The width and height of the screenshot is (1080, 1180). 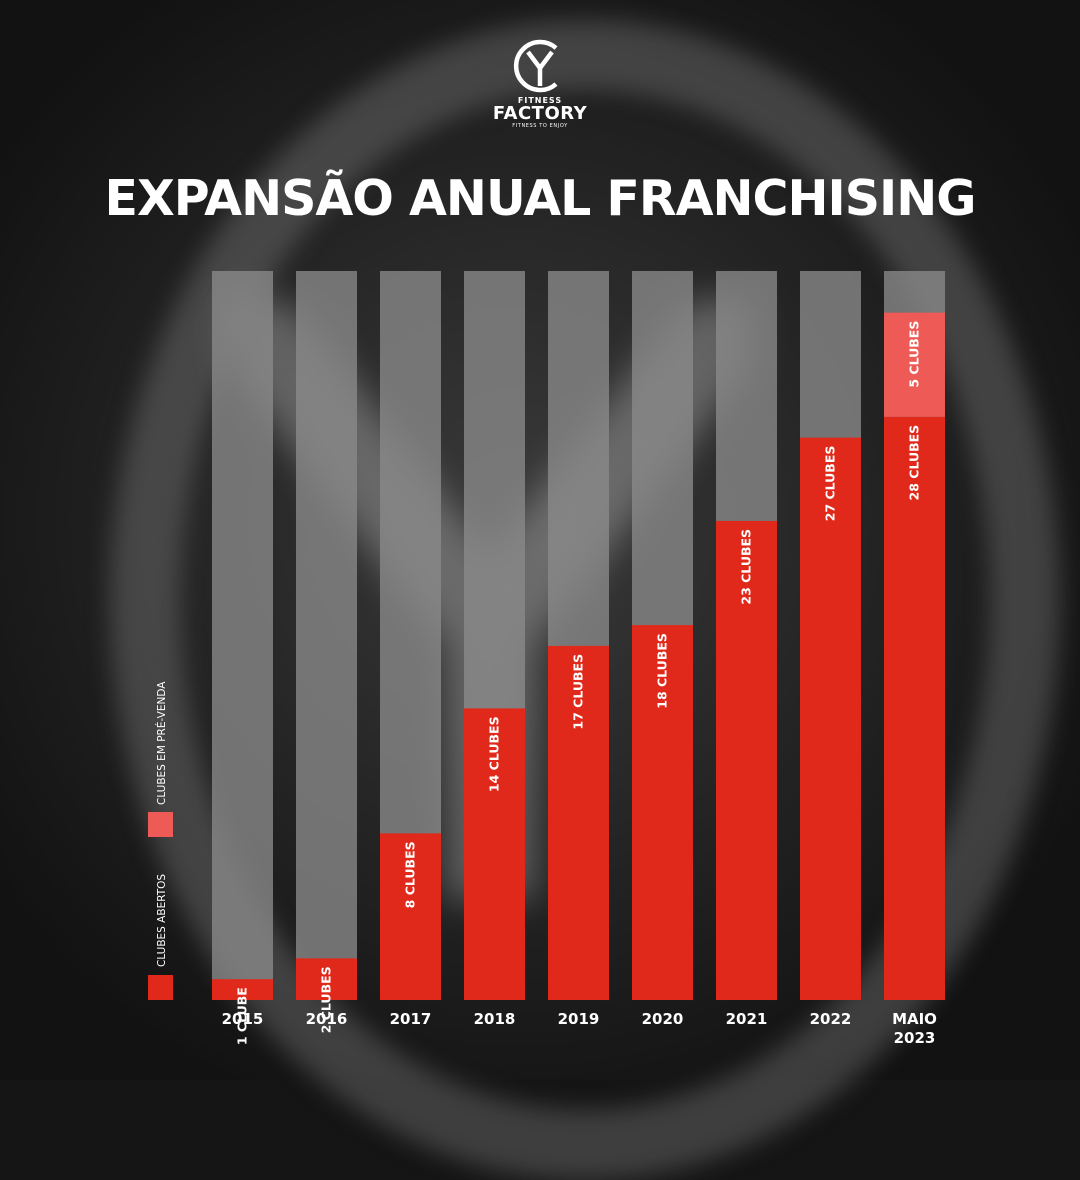 I want to click on x-tick-label: 2022, so click(x=831, y=1019).